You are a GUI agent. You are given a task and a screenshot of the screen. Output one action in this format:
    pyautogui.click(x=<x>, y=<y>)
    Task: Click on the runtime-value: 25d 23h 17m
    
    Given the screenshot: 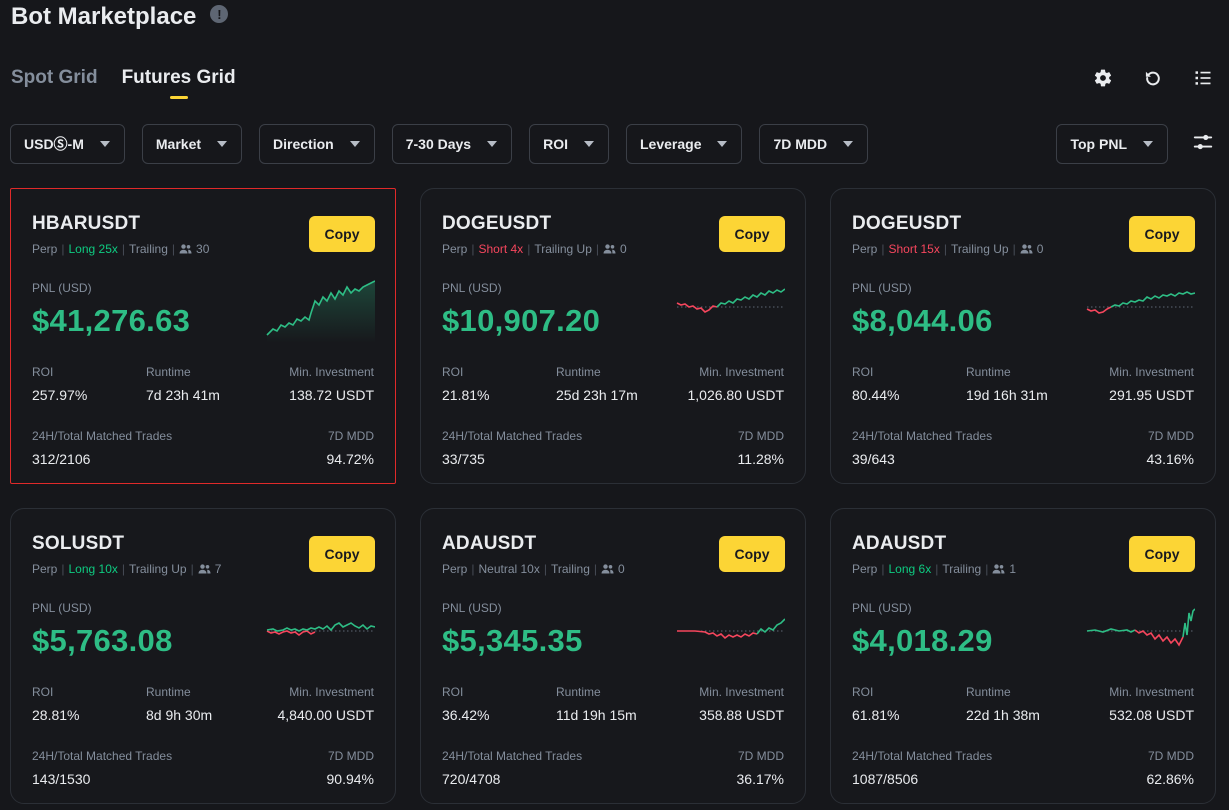 What is the action you would take?
    pyautogui.click(x=597, y=395)
    